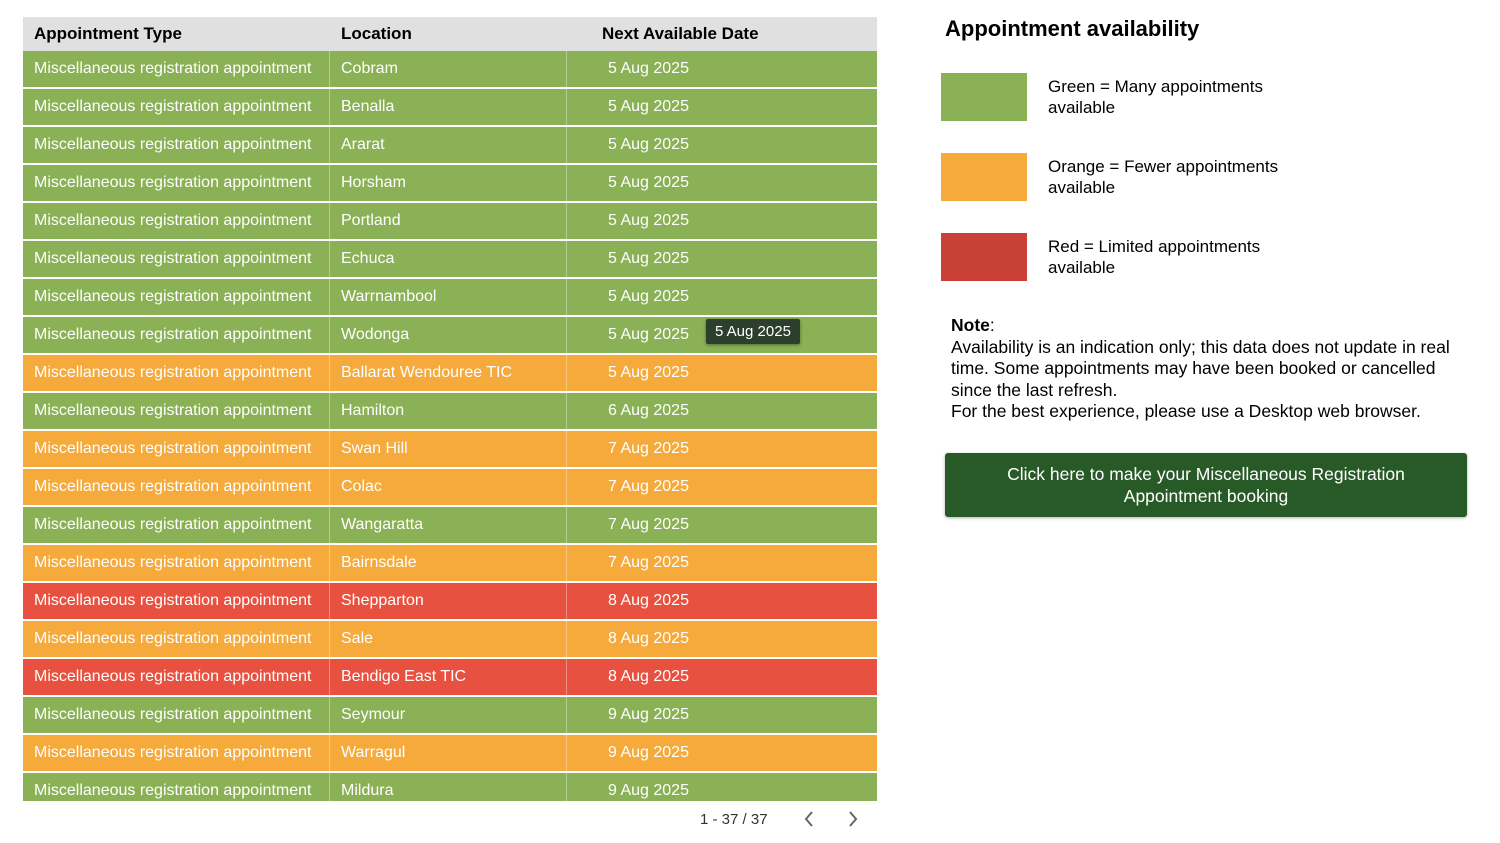  I want to click on cell-location: Sale, so click(448, 639).